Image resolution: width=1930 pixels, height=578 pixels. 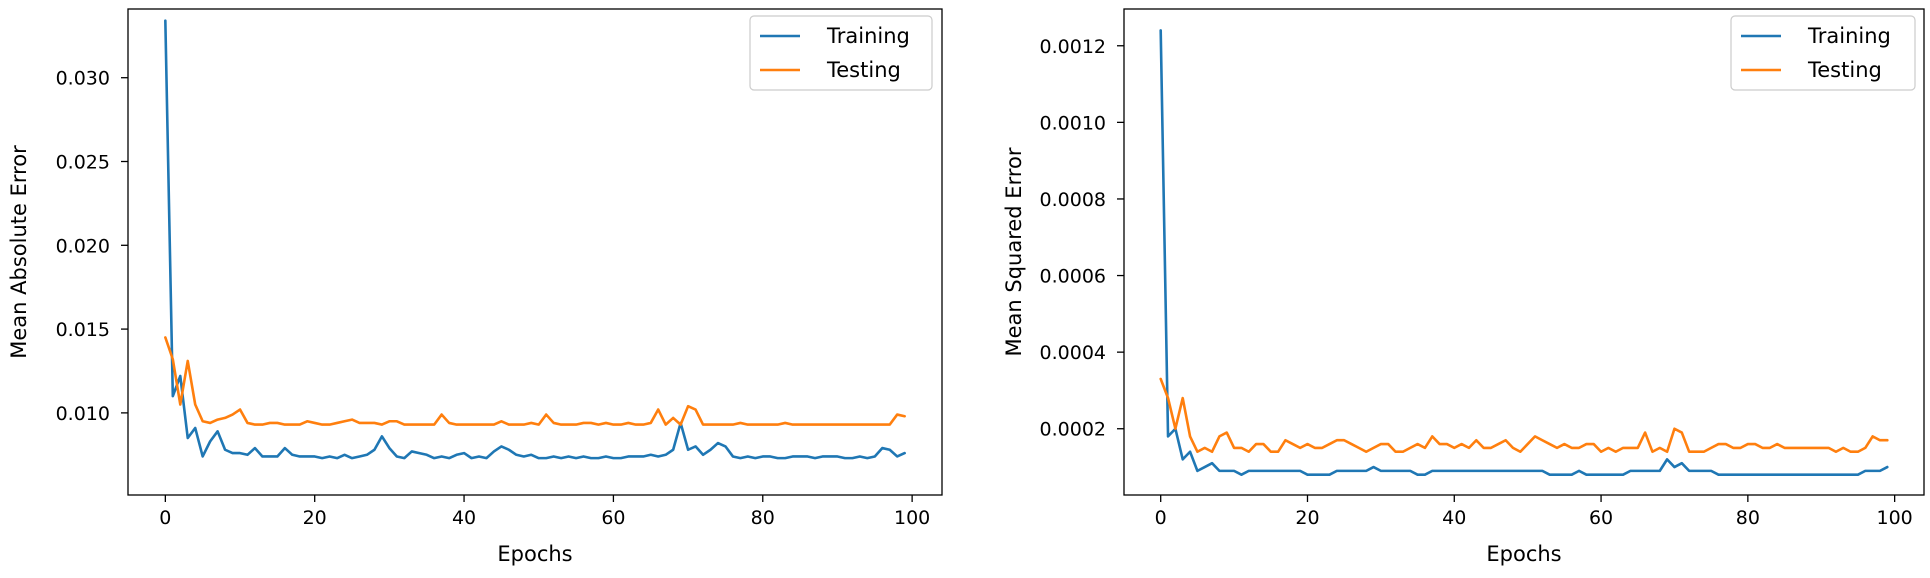 What do you see at coordinates (1073, 47) in the screenshot?
I see `y-tick-label: 0.0012` at bounding box center [1073, 47].